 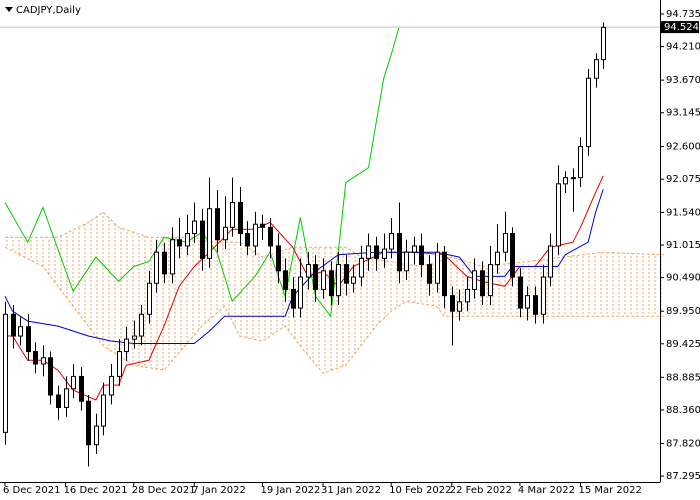 I want to click on y-tick-label: 88.885, so click(x=683, y=377).